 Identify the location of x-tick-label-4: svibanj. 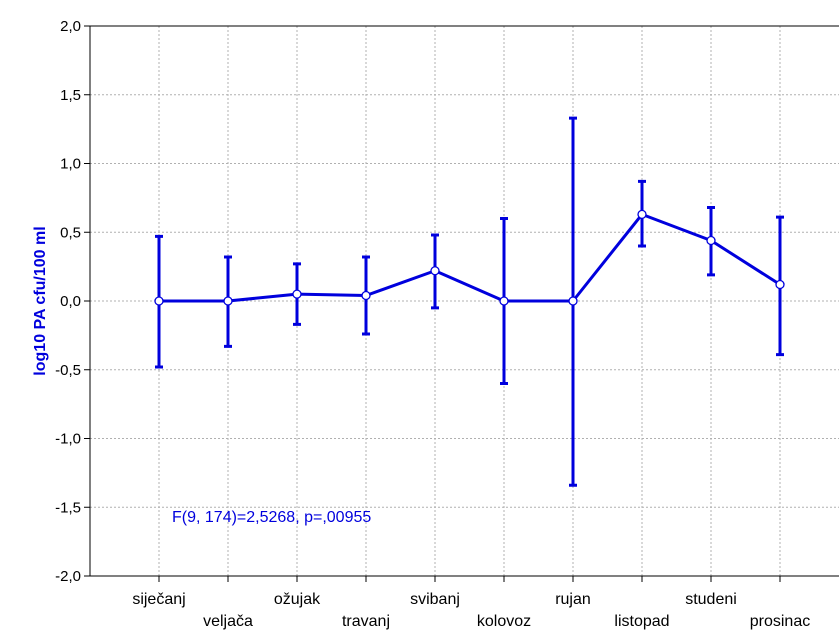
(435, 599).